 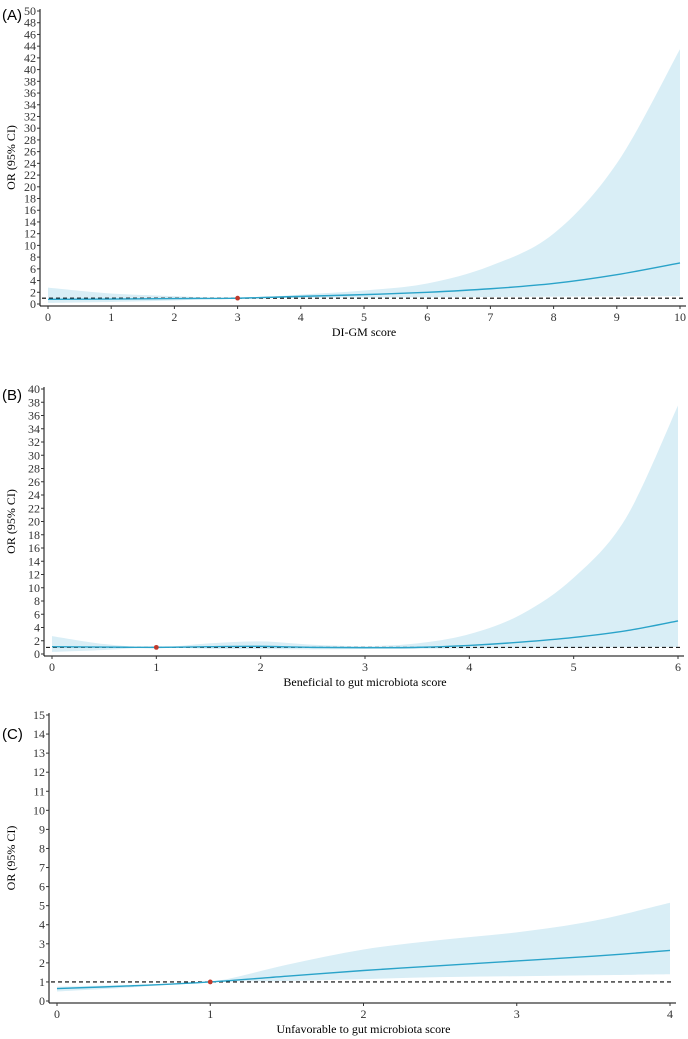 What do you see at coordinates (30, 11) in the screenshot?
I see `y-tick-label: 50` at bounding box center [30, 11].